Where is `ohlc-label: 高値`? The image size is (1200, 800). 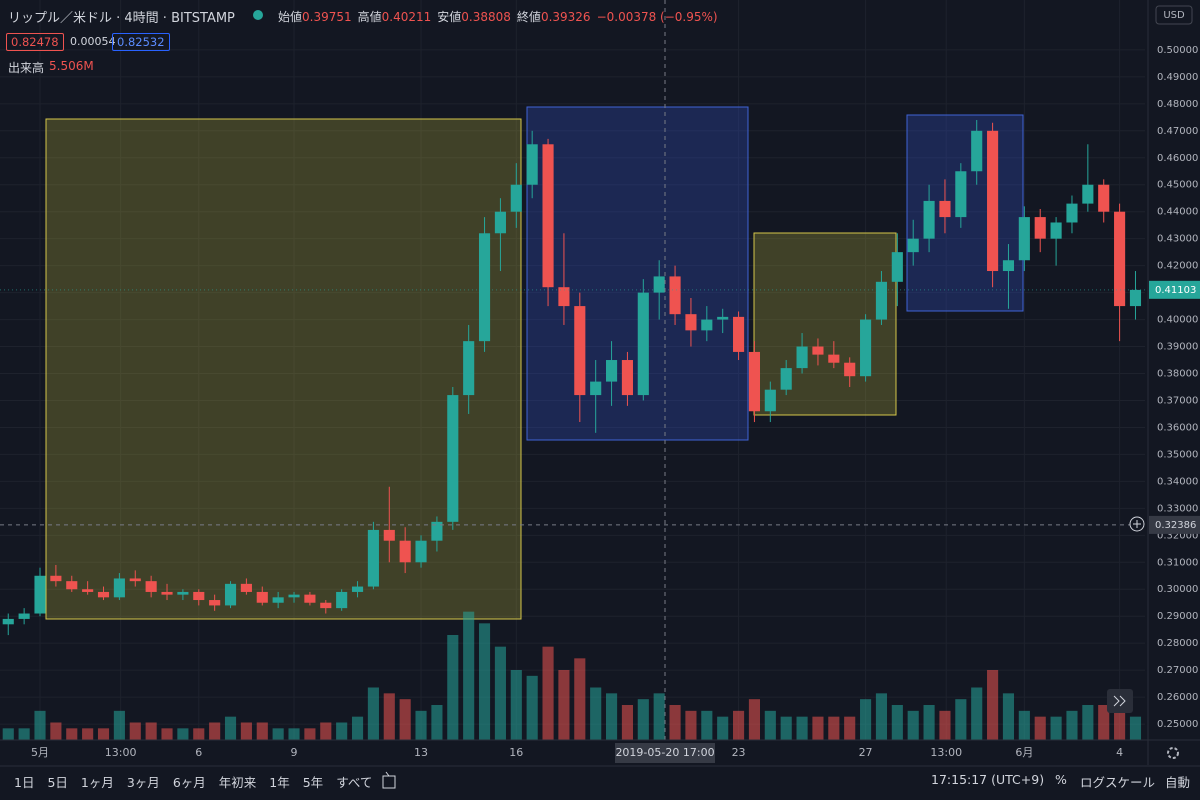 ohlc-label: 高値 is located at coordinates (369, 17).